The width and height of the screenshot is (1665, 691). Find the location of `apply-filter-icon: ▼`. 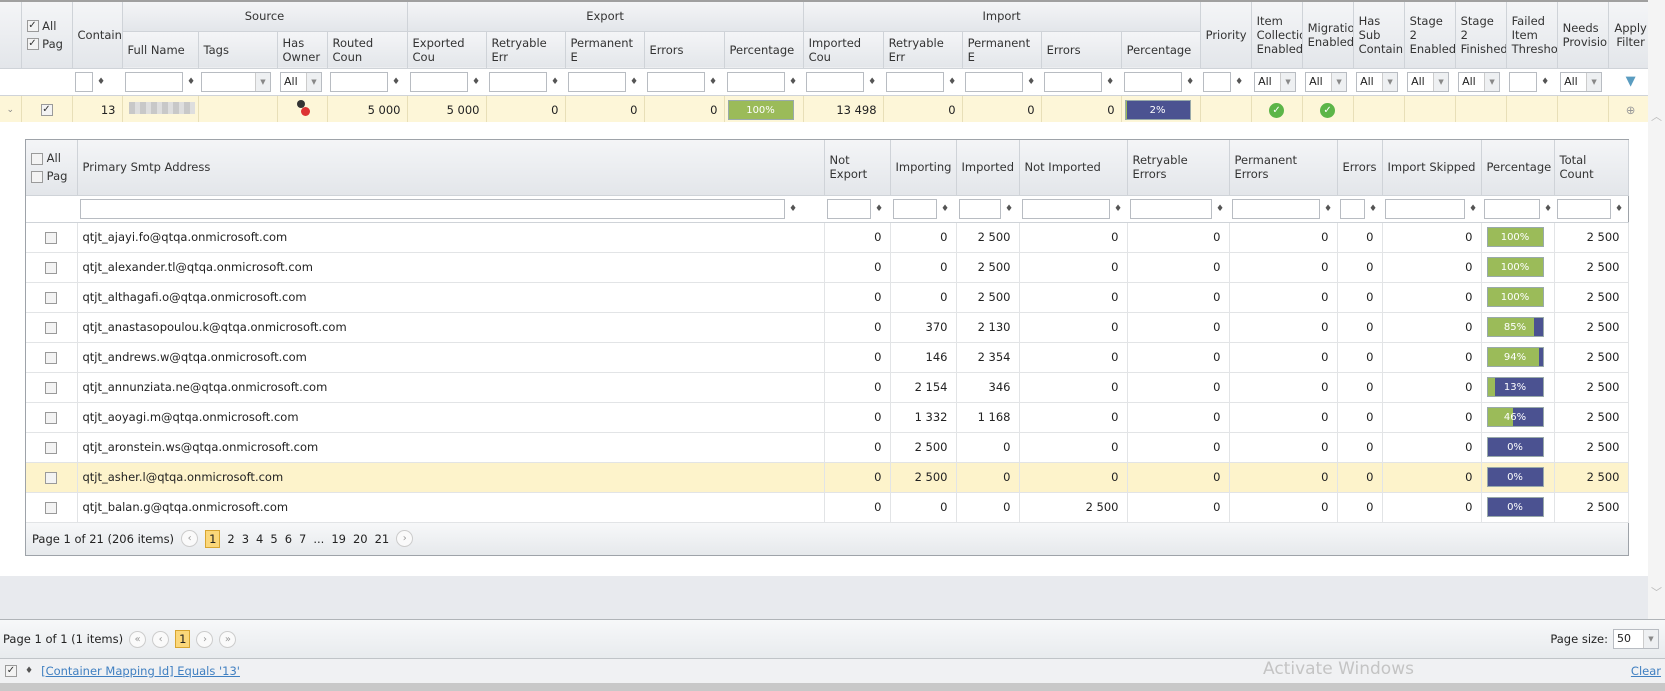

apply-filter-icon: ▼ is located at coordinates (1630, 81).